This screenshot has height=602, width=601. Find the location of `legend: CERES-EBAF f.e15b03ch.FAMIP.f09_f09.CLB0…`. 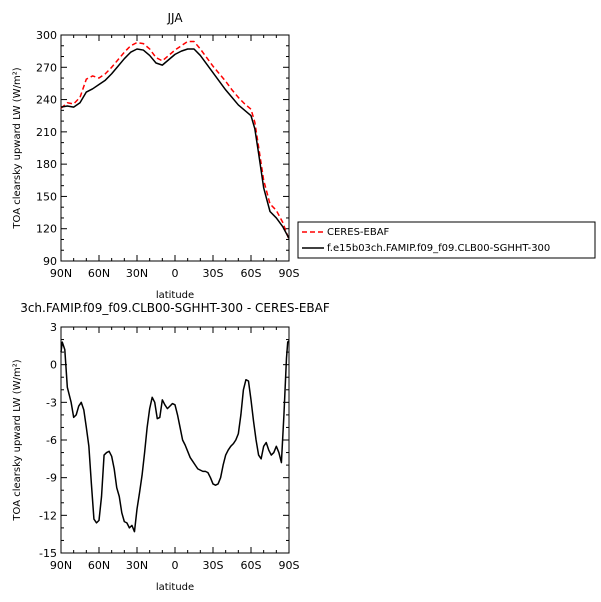

legend: CERES-EBAF f.e15b03ch.FAMIP.f09_f09.CLB0… is located at coordinates (446, 240).